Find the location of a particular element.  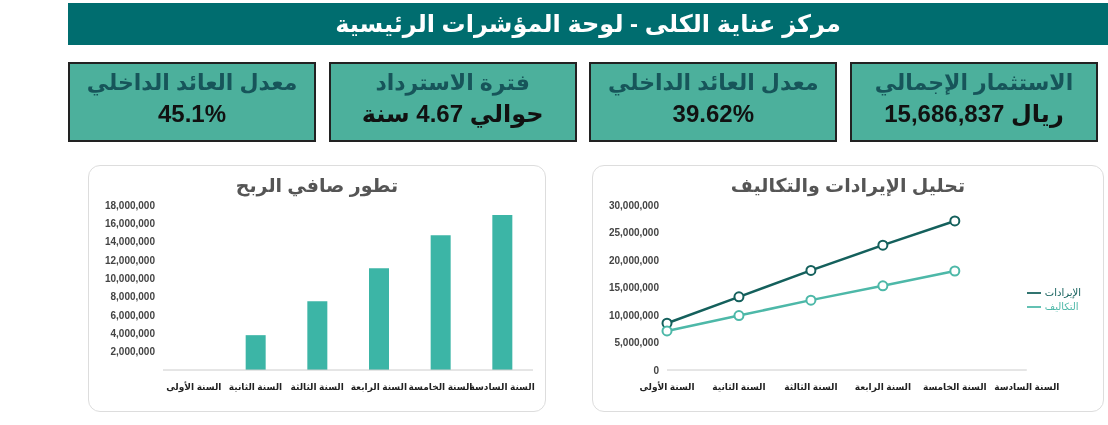

text: ريال 15,686,837 is located at coordinates (974, 114).